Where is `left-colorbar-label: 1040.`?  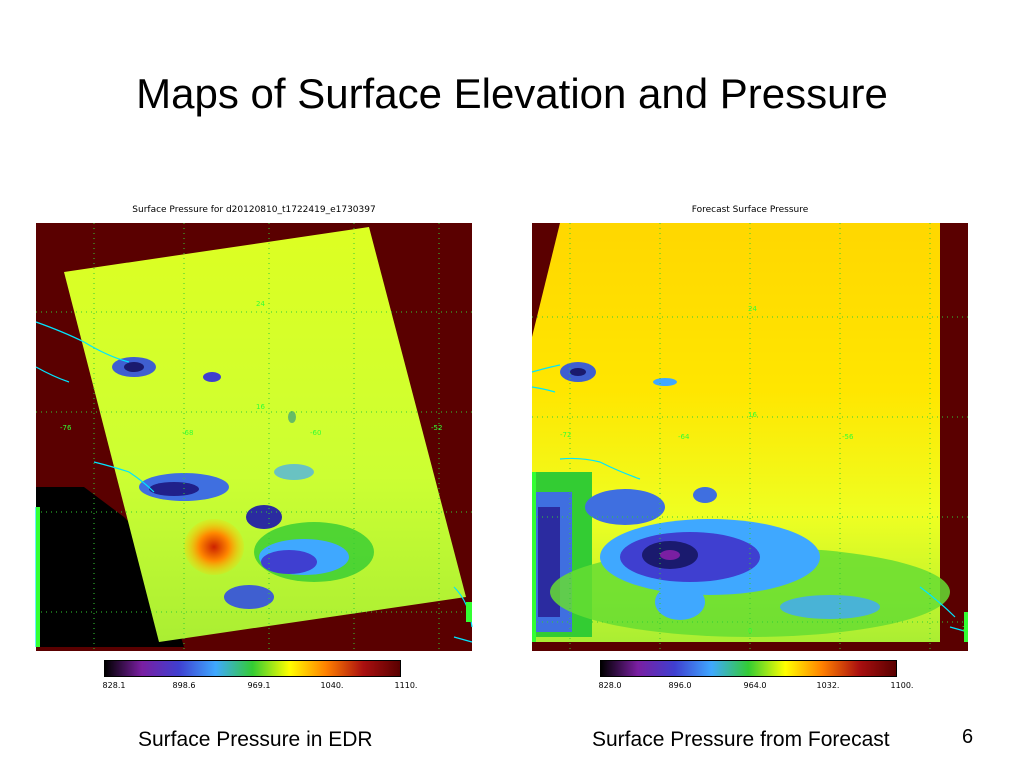 left-colorbar-label: 1040. is located at coordinates (332, 685).